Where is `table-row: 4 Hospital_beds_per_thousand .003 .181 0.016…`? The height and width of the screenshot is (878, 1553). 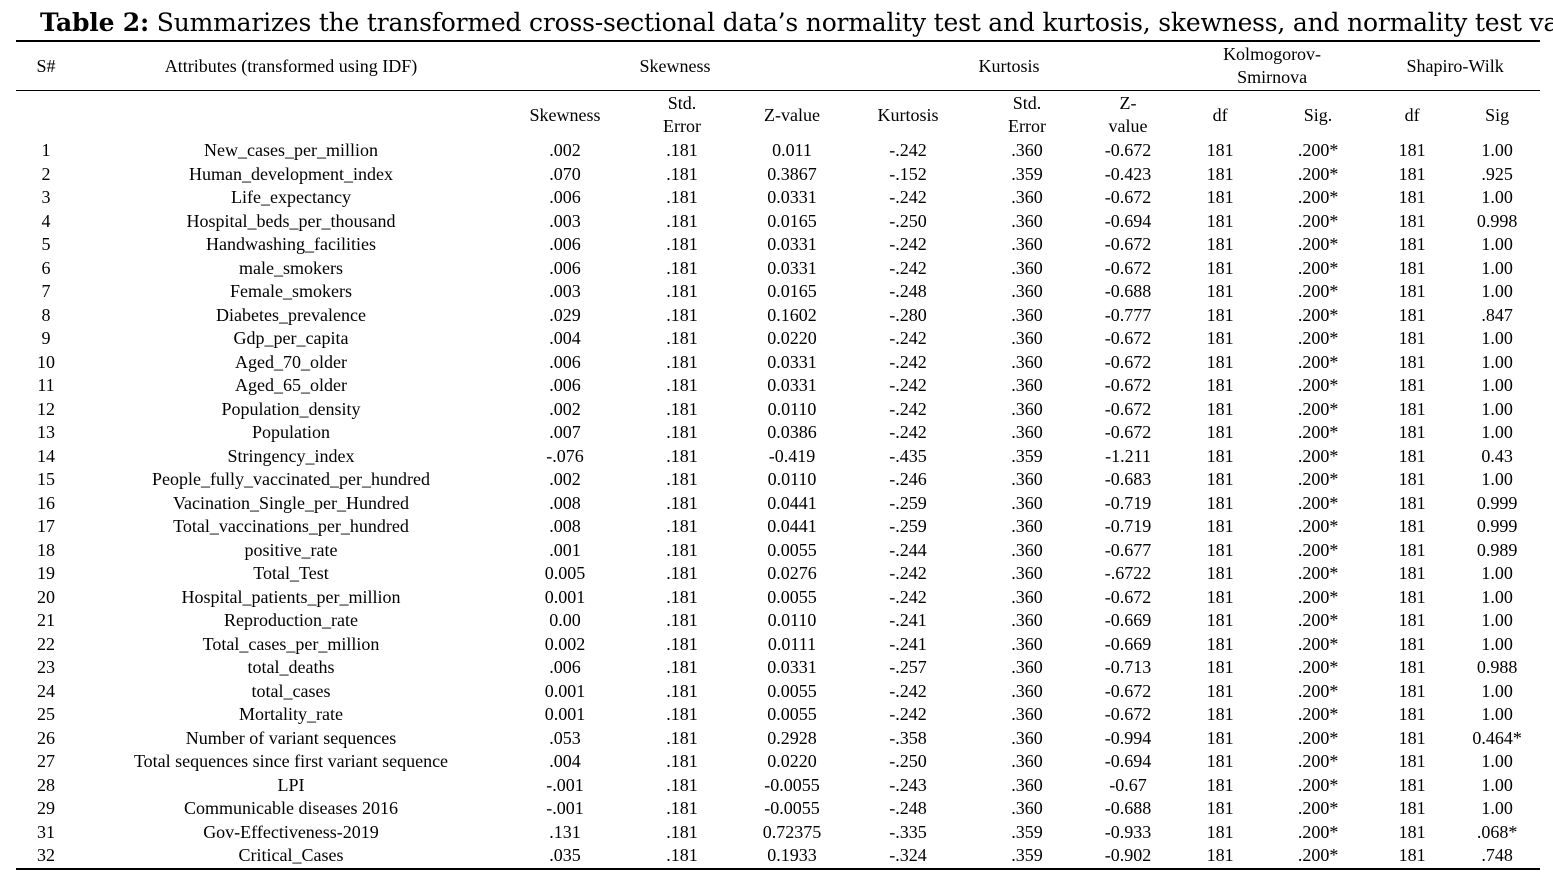
table-row: 4 Hospital_beds_per_thousand .003 .181 0.016… is located at coordinates (778, 222).